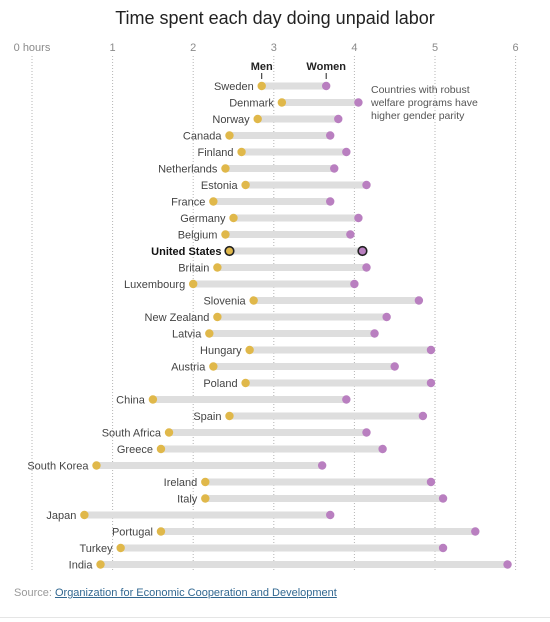 This screenshot has height=622, width=550. Describe the element at coordinates (207, 417) in the screenshot. I see `country-label: Spain` at that location.